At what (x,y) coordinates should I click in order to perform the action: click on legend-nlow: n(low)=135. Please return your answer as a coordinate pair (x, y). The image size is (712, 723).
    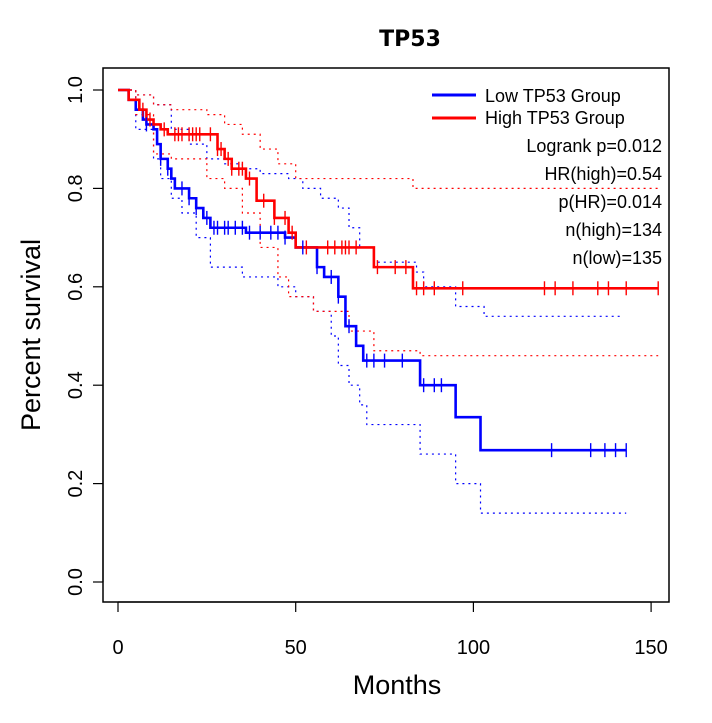
    Looking at the image, I should click on (617, 258).